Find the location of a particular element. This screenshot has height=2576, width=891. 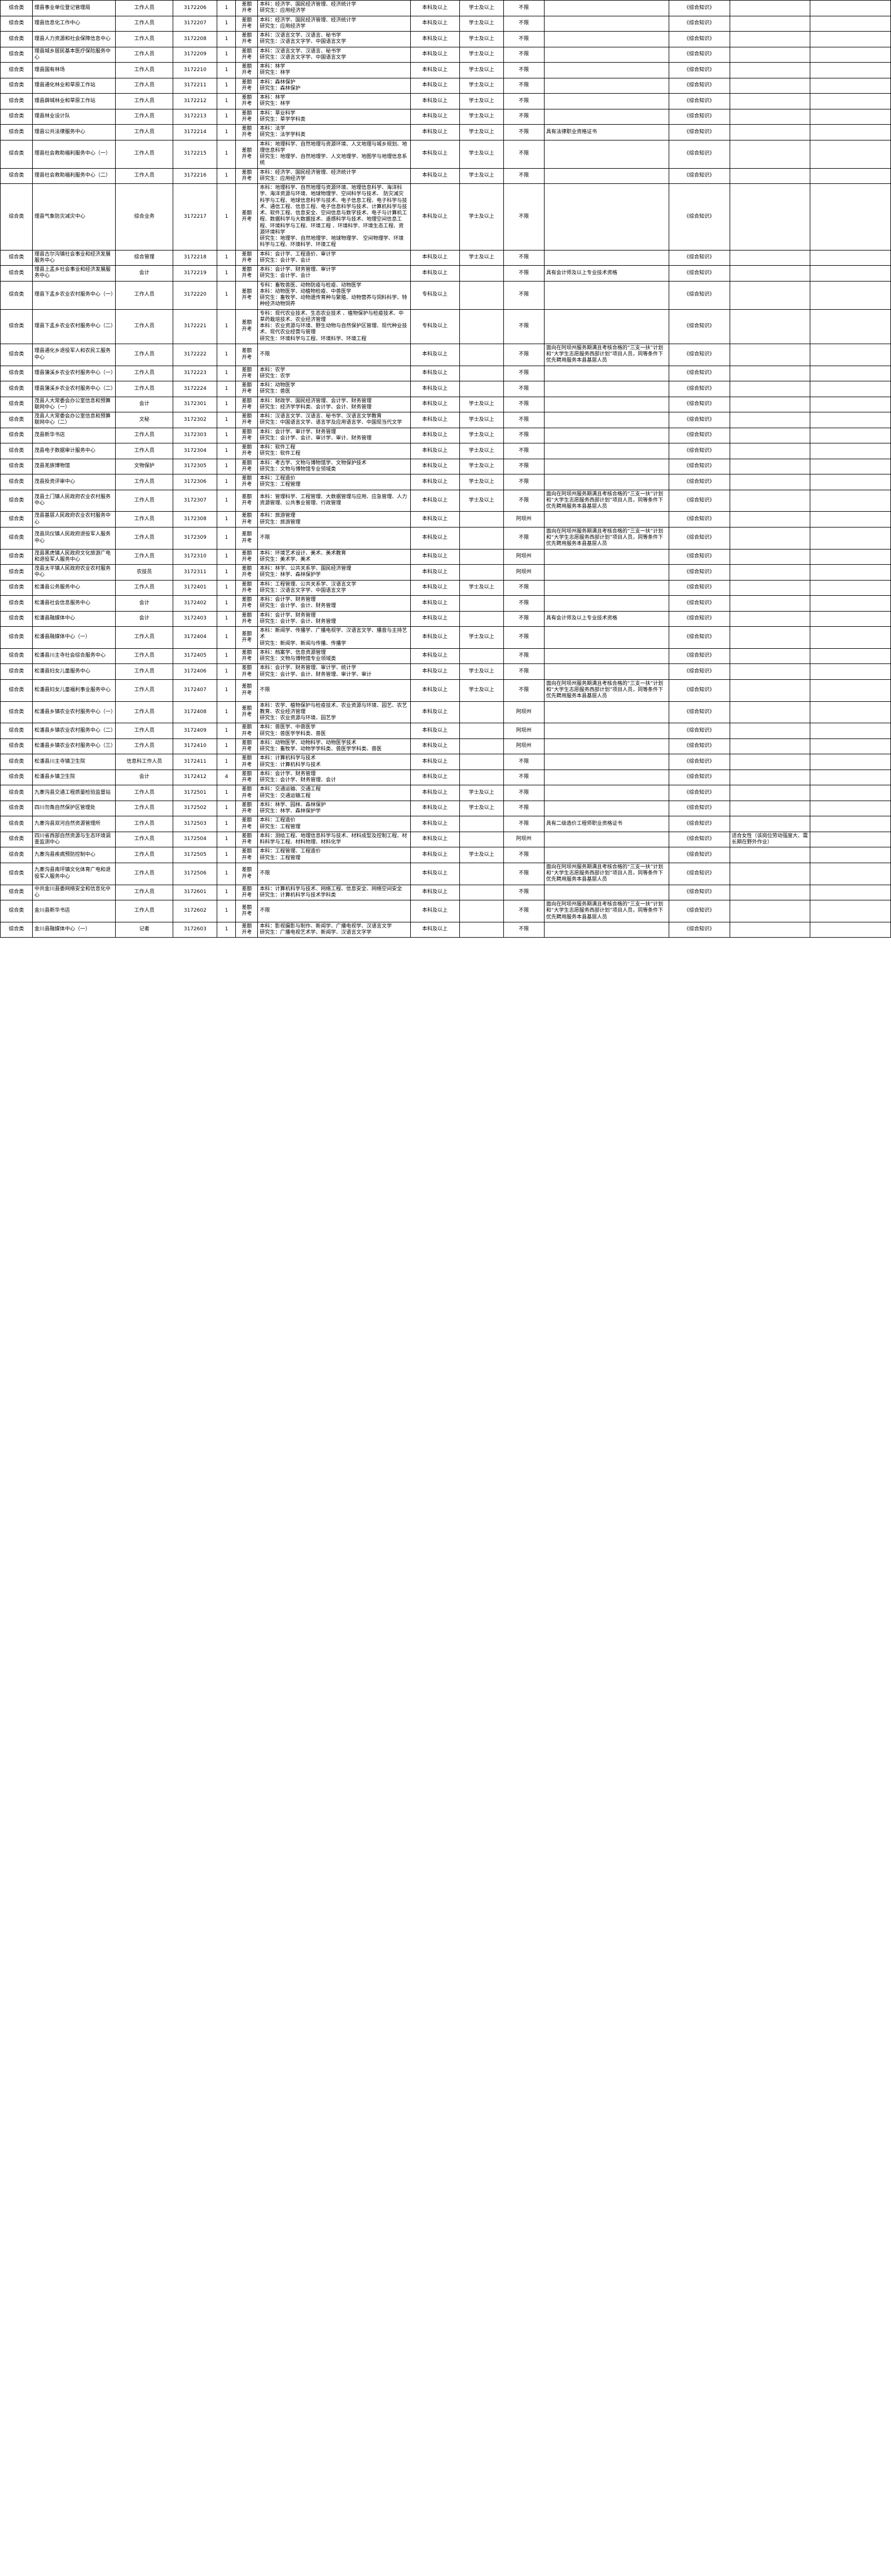

cell-unit: 理县林业设计队 is located at coordinates (74, 116).